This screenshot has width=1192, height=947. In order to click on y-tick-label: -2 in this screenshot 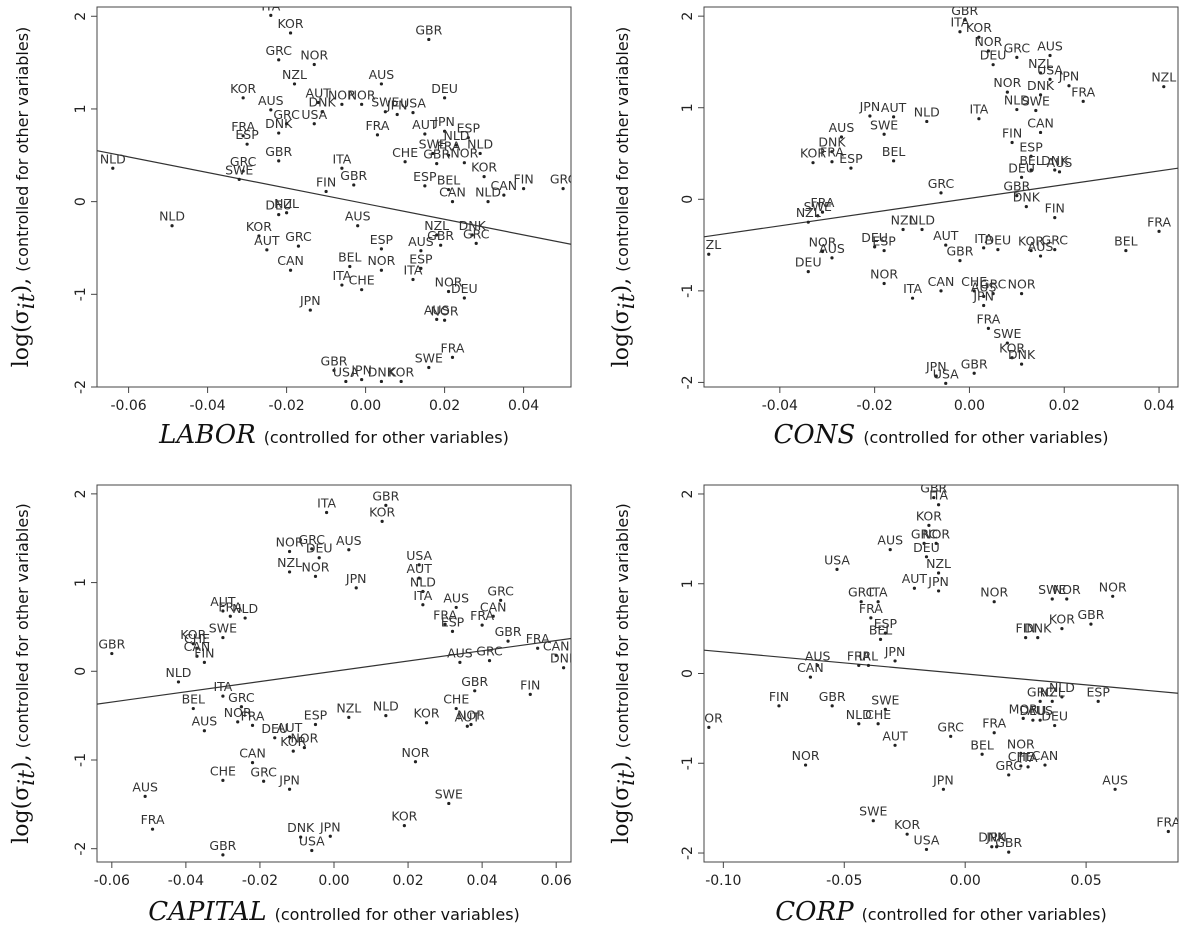, I will do `click(81, 387)`.